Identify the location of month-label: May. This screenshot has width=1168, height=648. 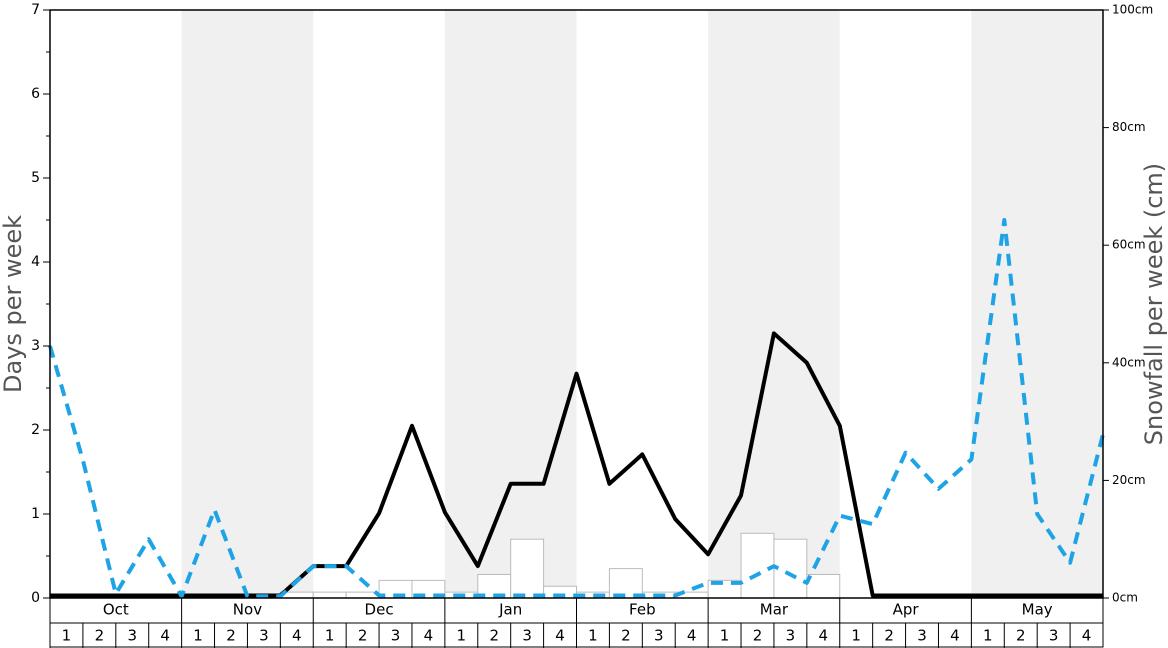
(1037, 610).